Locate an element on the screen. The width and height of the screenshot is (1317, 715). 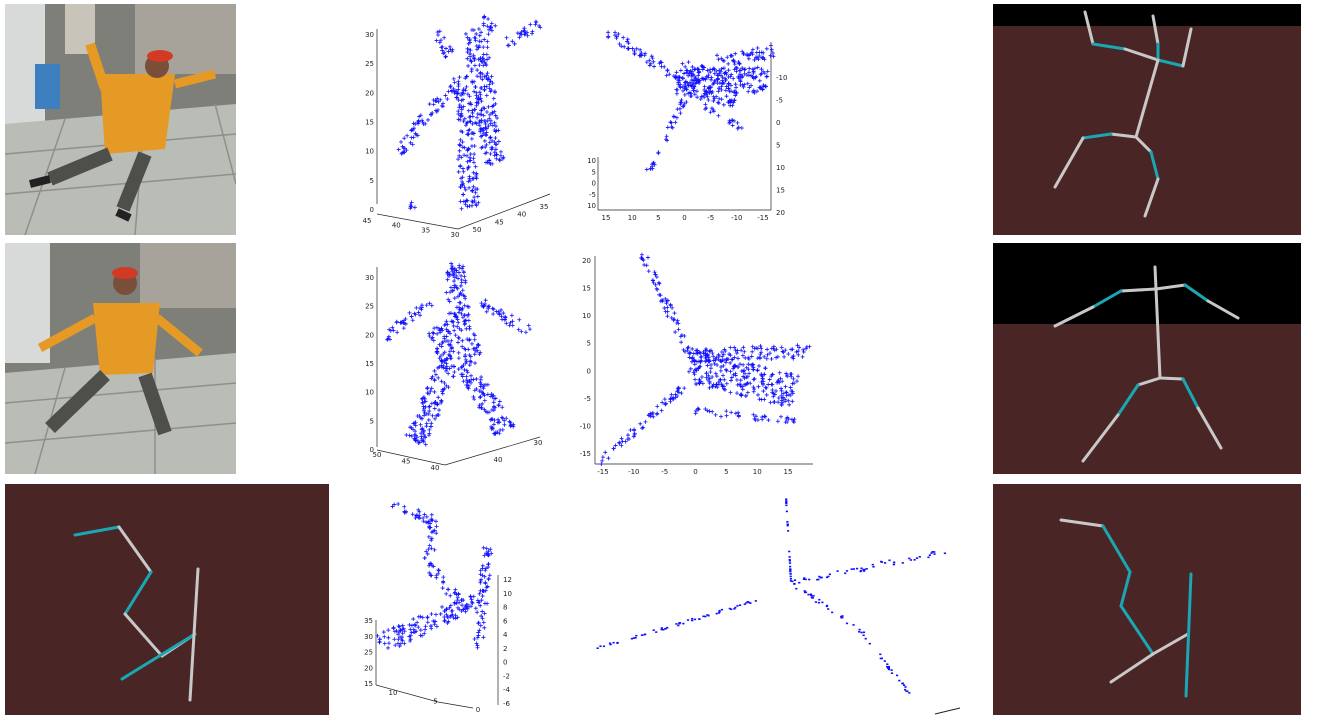
pointcloud-2d-row1: -10 -5 0 5 10 15 20 10 5 0 -5 -10 15 10 5 0 -5 -10 -15 is located at coordinates (690, 129).